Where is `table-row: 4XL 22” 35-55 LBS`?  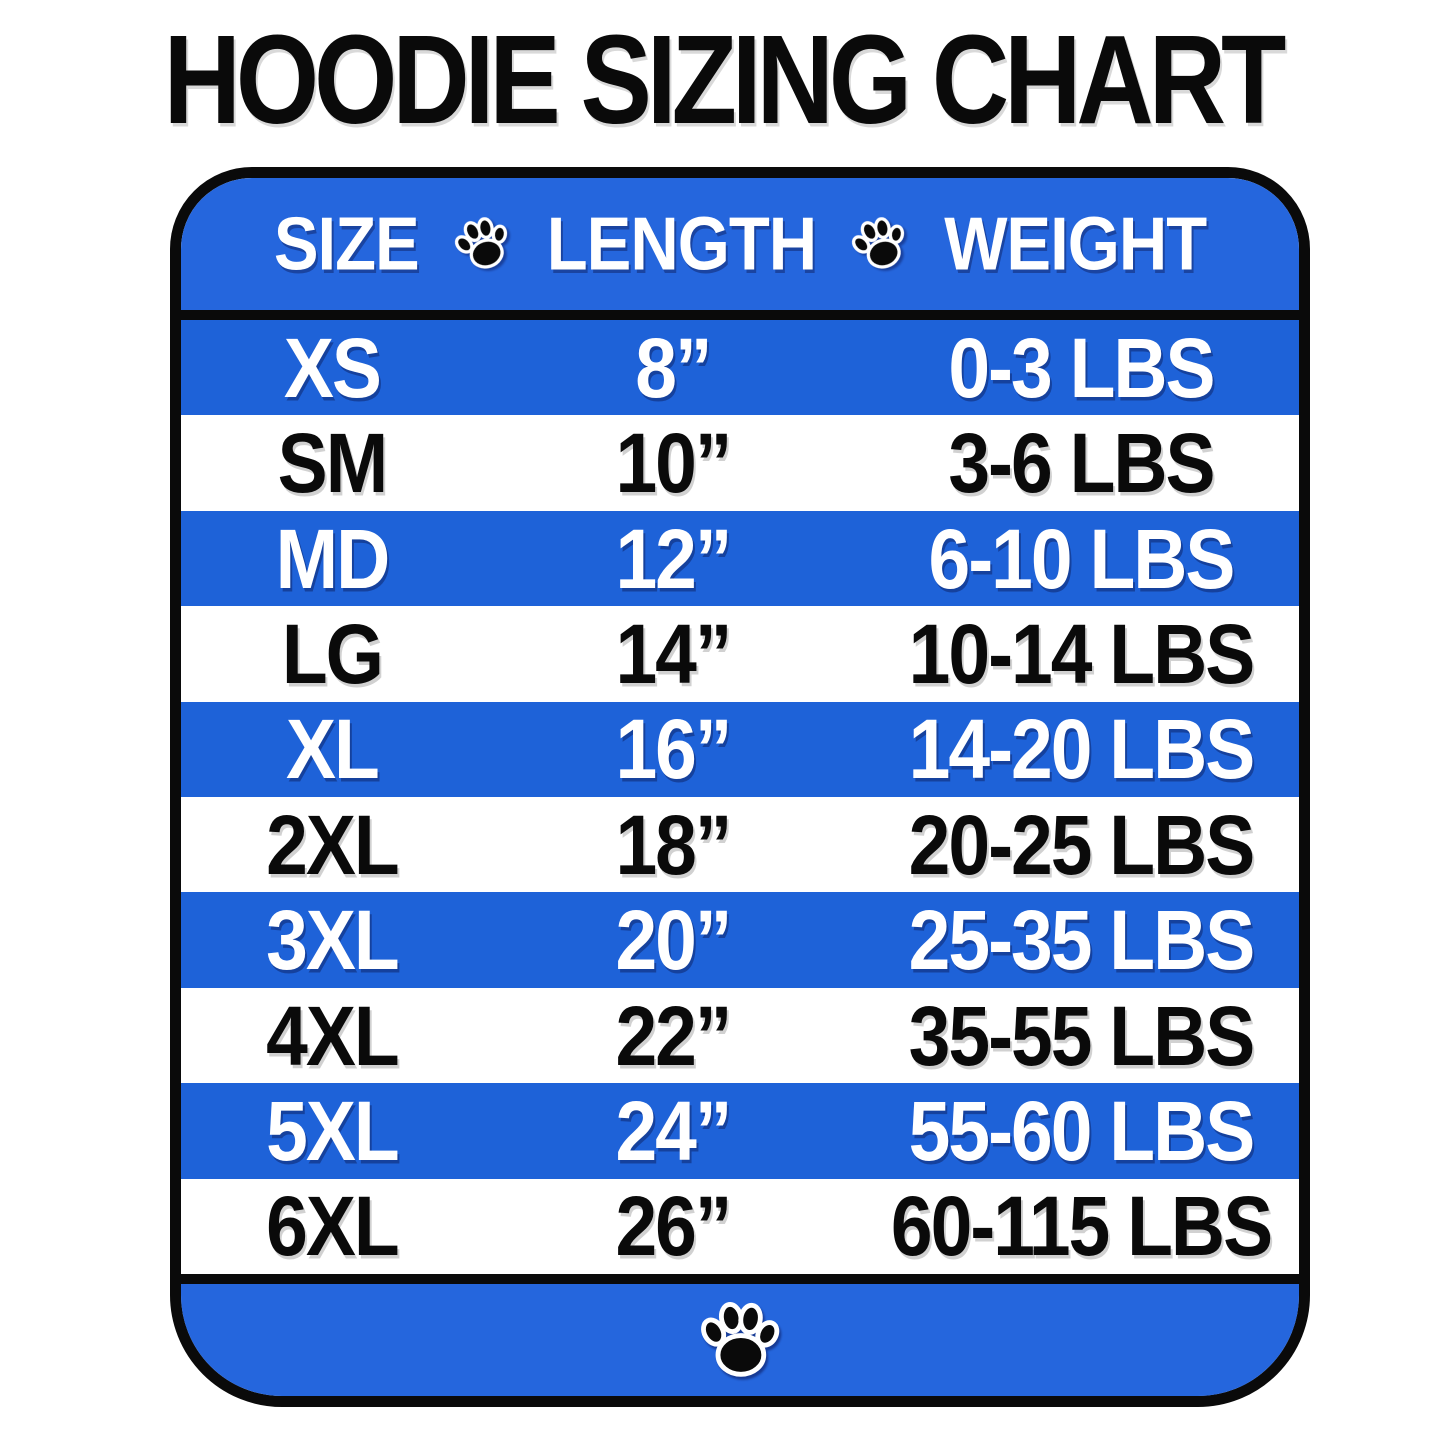
table-row: 4XL 22” 35-55 LBS is located at coordinates (740, 1035).